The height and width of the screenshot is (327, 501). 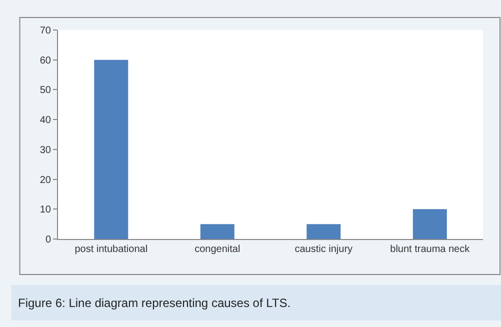 I want to click on y-tick-label: 0, so click(x=48, y=240).